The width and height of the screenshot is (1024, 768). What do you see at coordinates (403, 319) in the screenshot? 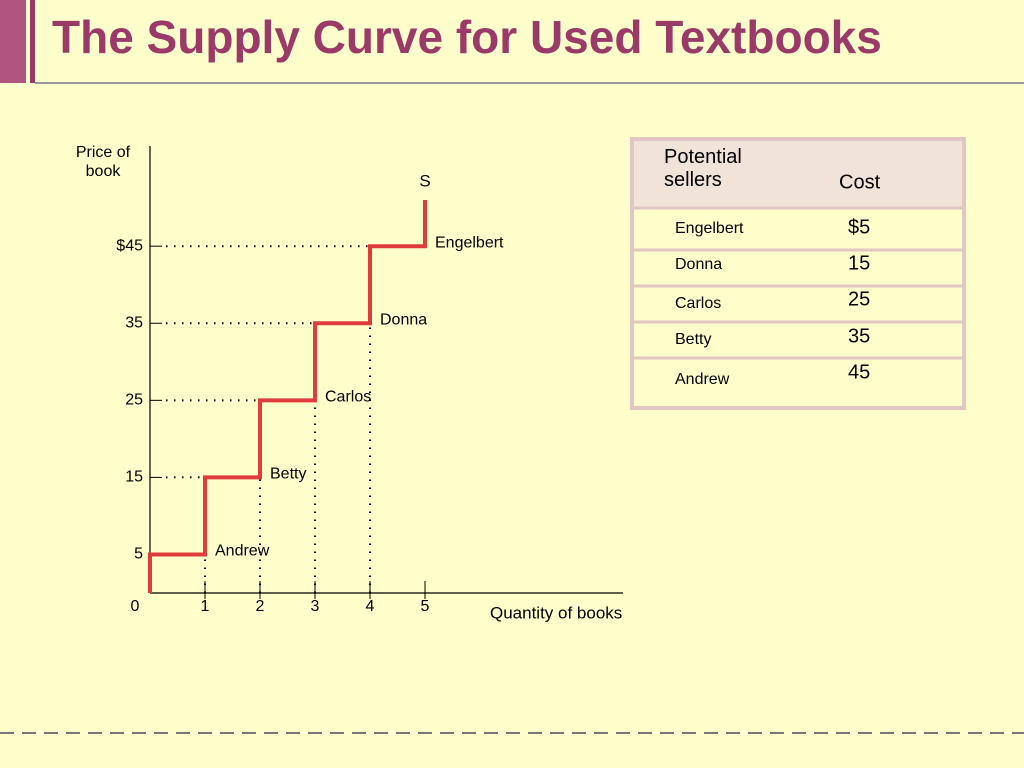
I see `annotation: Donna` at bounding box center [403, 319].